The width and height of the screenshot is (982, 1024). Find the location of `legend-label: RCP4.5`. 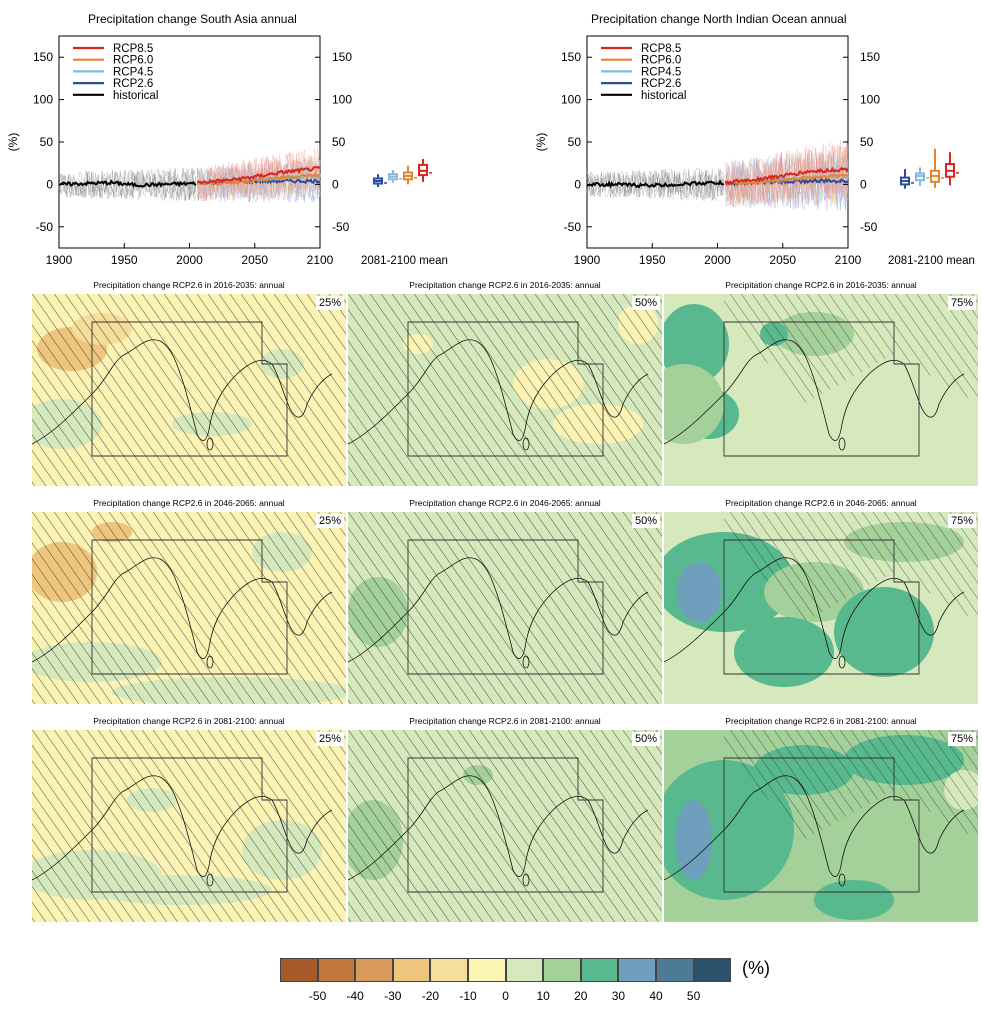

legend-label: RCP4.5 is located at coordinates (133, 72).